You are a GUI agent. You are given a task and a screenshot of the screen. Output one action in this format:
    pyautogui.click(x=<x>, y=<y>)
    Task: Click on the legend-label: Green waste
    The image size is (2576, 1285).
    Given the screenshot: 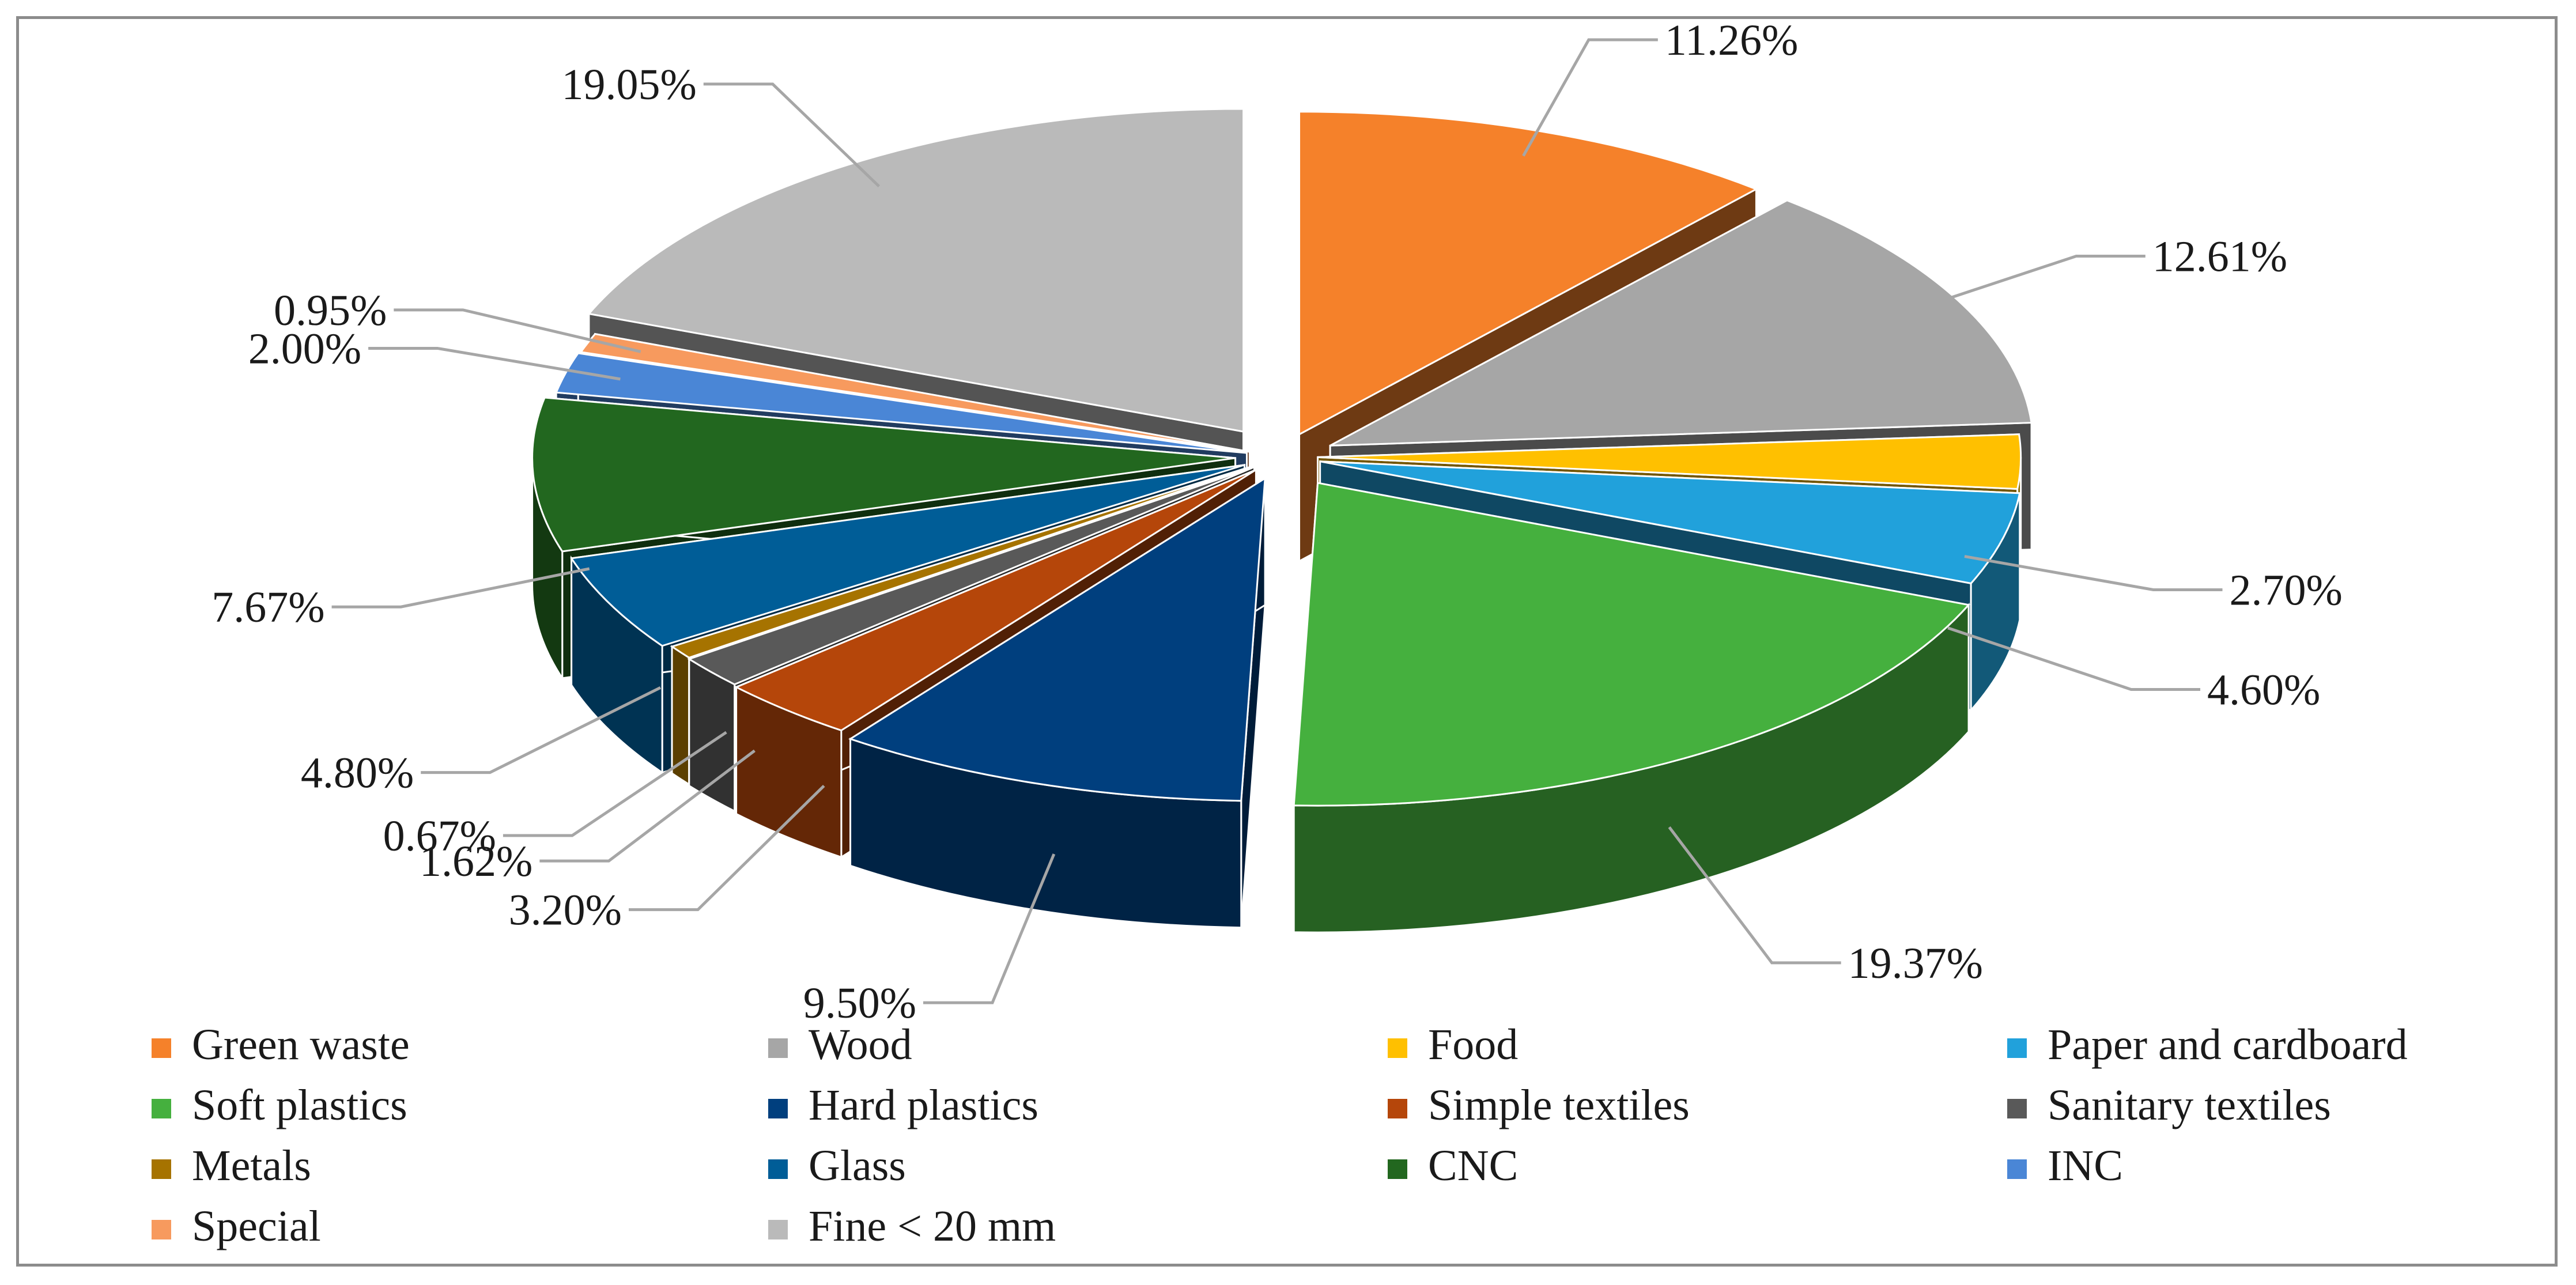 What is the action you would take?
    pyautogui.click(x=301, y=1045)
    